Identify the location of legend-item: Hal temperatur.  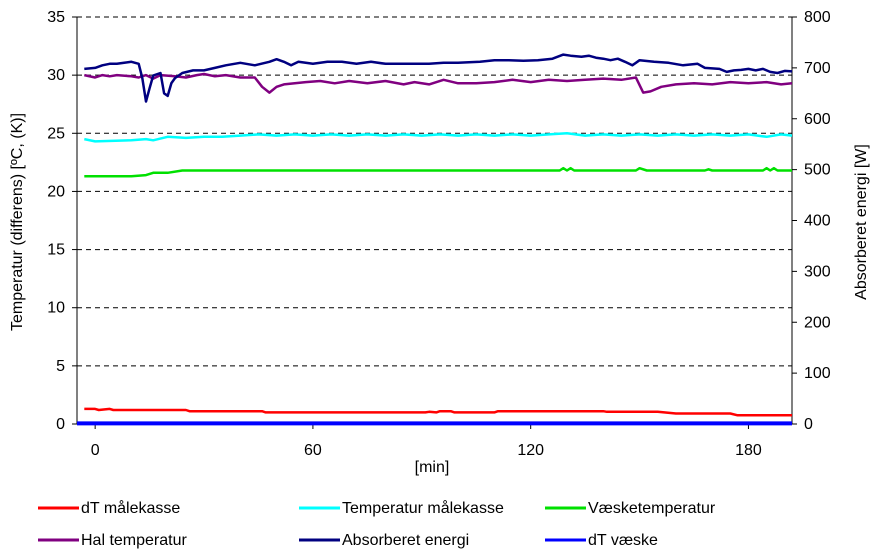
(112, 540).